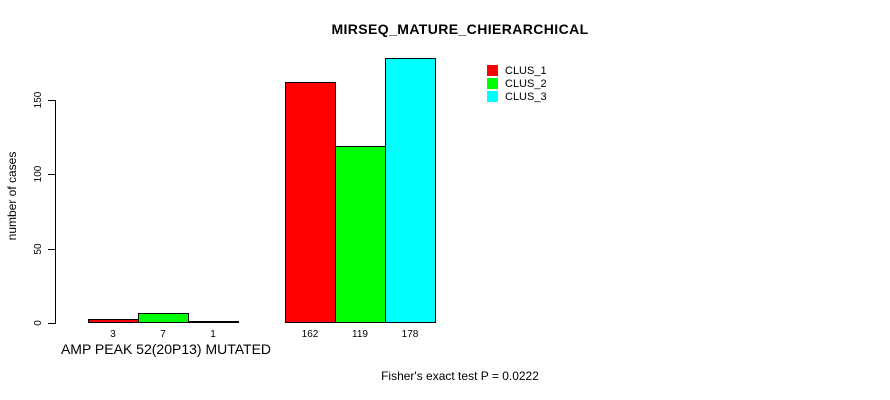 The image size is (890, 400). Describe the element at coordinates (360, 234) in the screenshot. I see `bar-clus_2-group2` at that location.